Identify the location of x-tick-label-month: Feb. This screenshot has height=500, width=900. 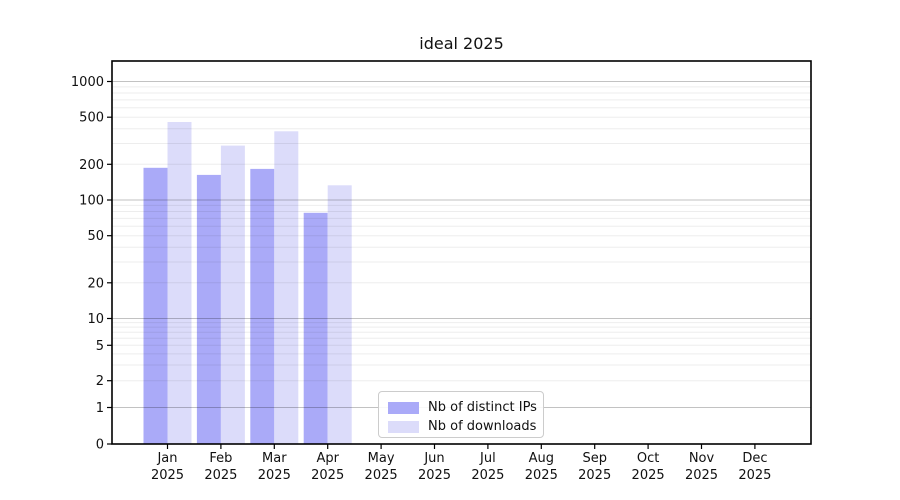
(220, 458).